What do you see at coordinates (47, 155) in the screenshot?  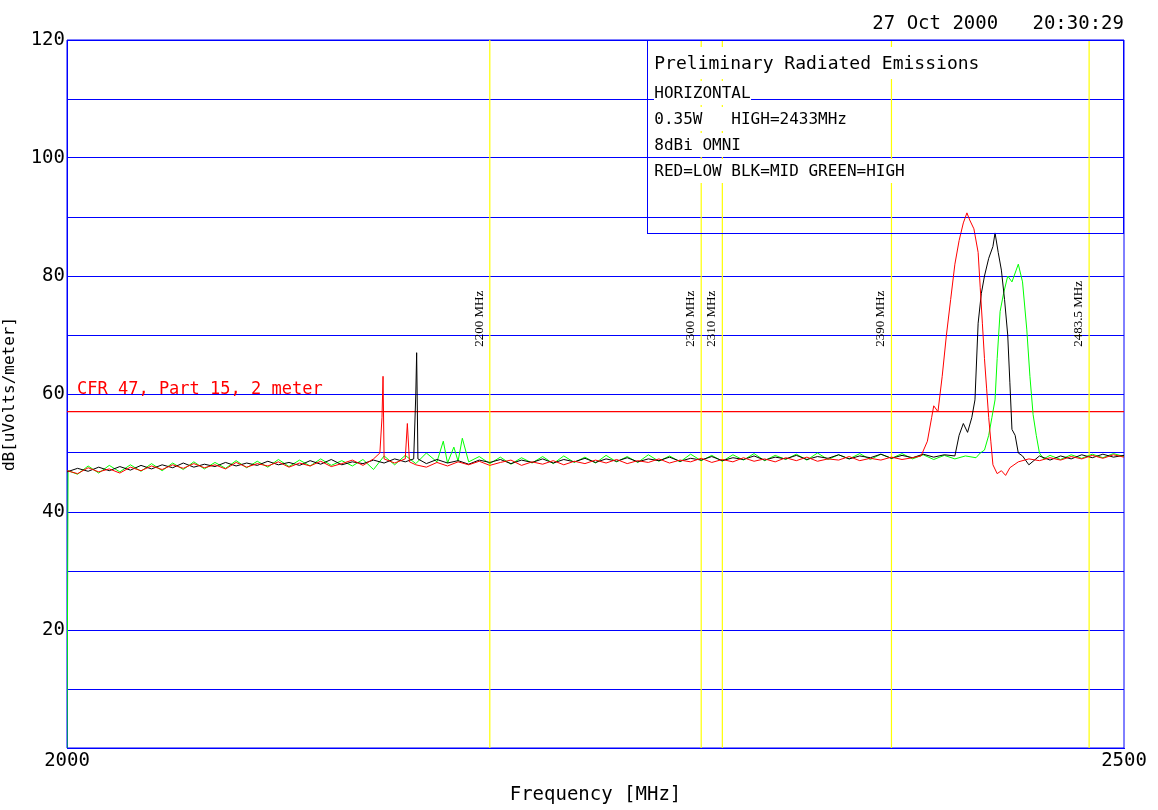 I see `y-tick-label: 100` at bounding box center [47, 155].